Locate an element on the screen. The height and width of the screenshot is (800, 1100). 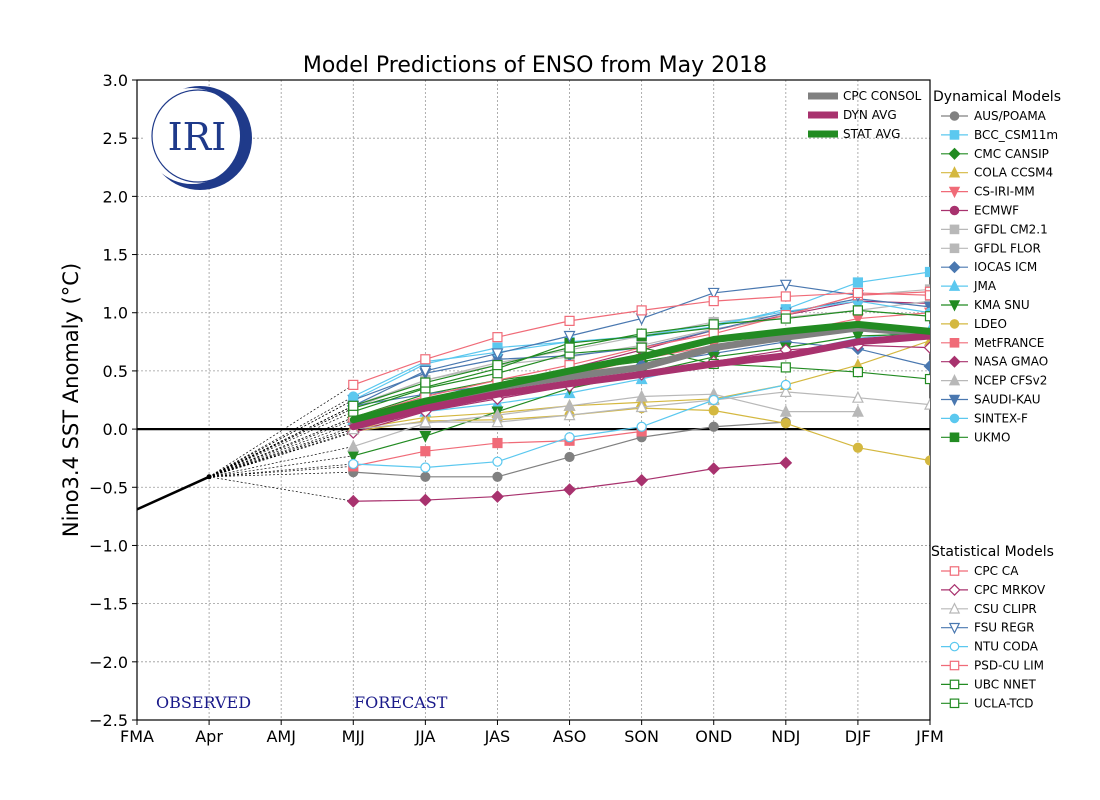
legend-item: PSD-CU LIM is located at coordinates (992, 666).